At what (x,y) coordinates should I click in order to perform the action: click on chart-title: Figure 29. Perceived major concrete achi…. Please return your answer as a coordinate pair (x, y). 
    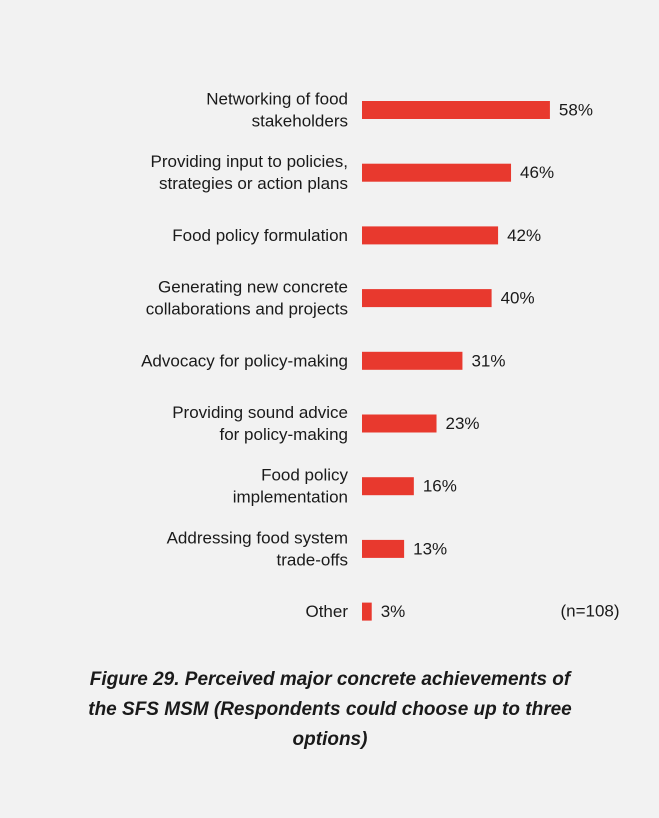
    Looking at the image, I should click on (330, 709).